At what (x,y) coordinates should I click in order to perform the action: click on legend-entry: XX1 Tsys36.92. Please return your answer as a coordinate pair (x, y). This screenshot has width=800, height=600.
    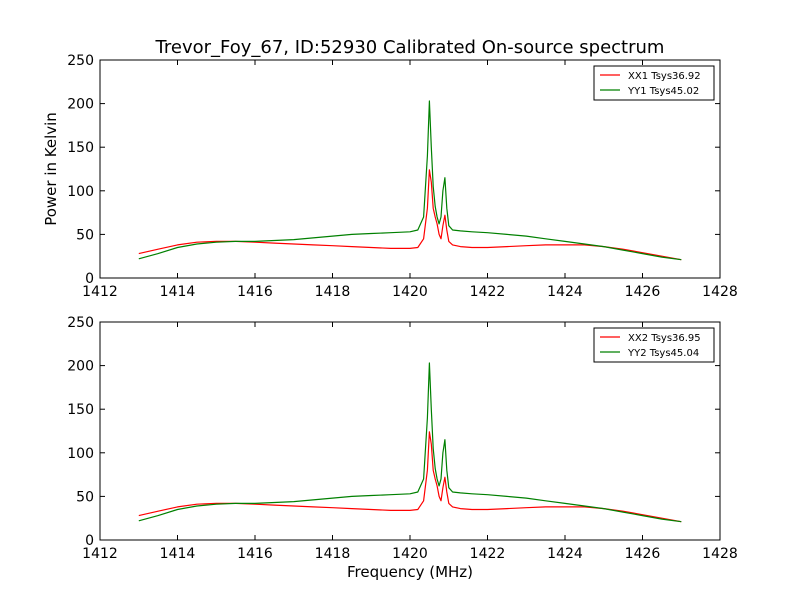
    Looking at the image, I should click on (664, 76).